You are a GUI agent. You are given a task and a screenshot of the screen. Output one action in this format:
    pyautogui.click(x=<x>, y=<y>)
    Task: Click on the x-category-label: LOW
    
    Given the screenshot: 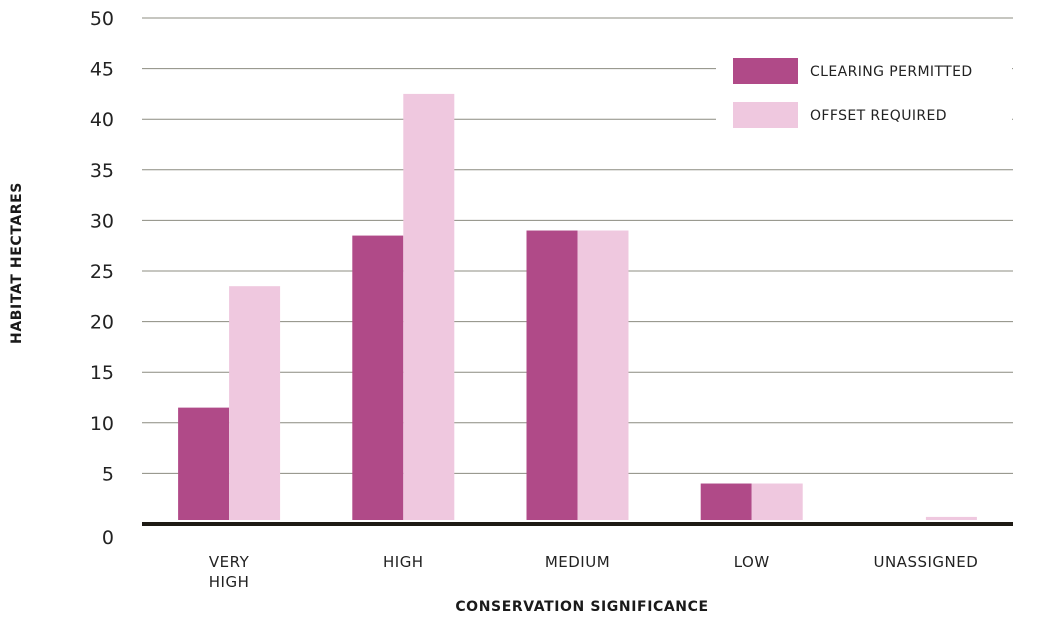 What is the action you would take?
    pyautogui.click(x=752, y=562)
    